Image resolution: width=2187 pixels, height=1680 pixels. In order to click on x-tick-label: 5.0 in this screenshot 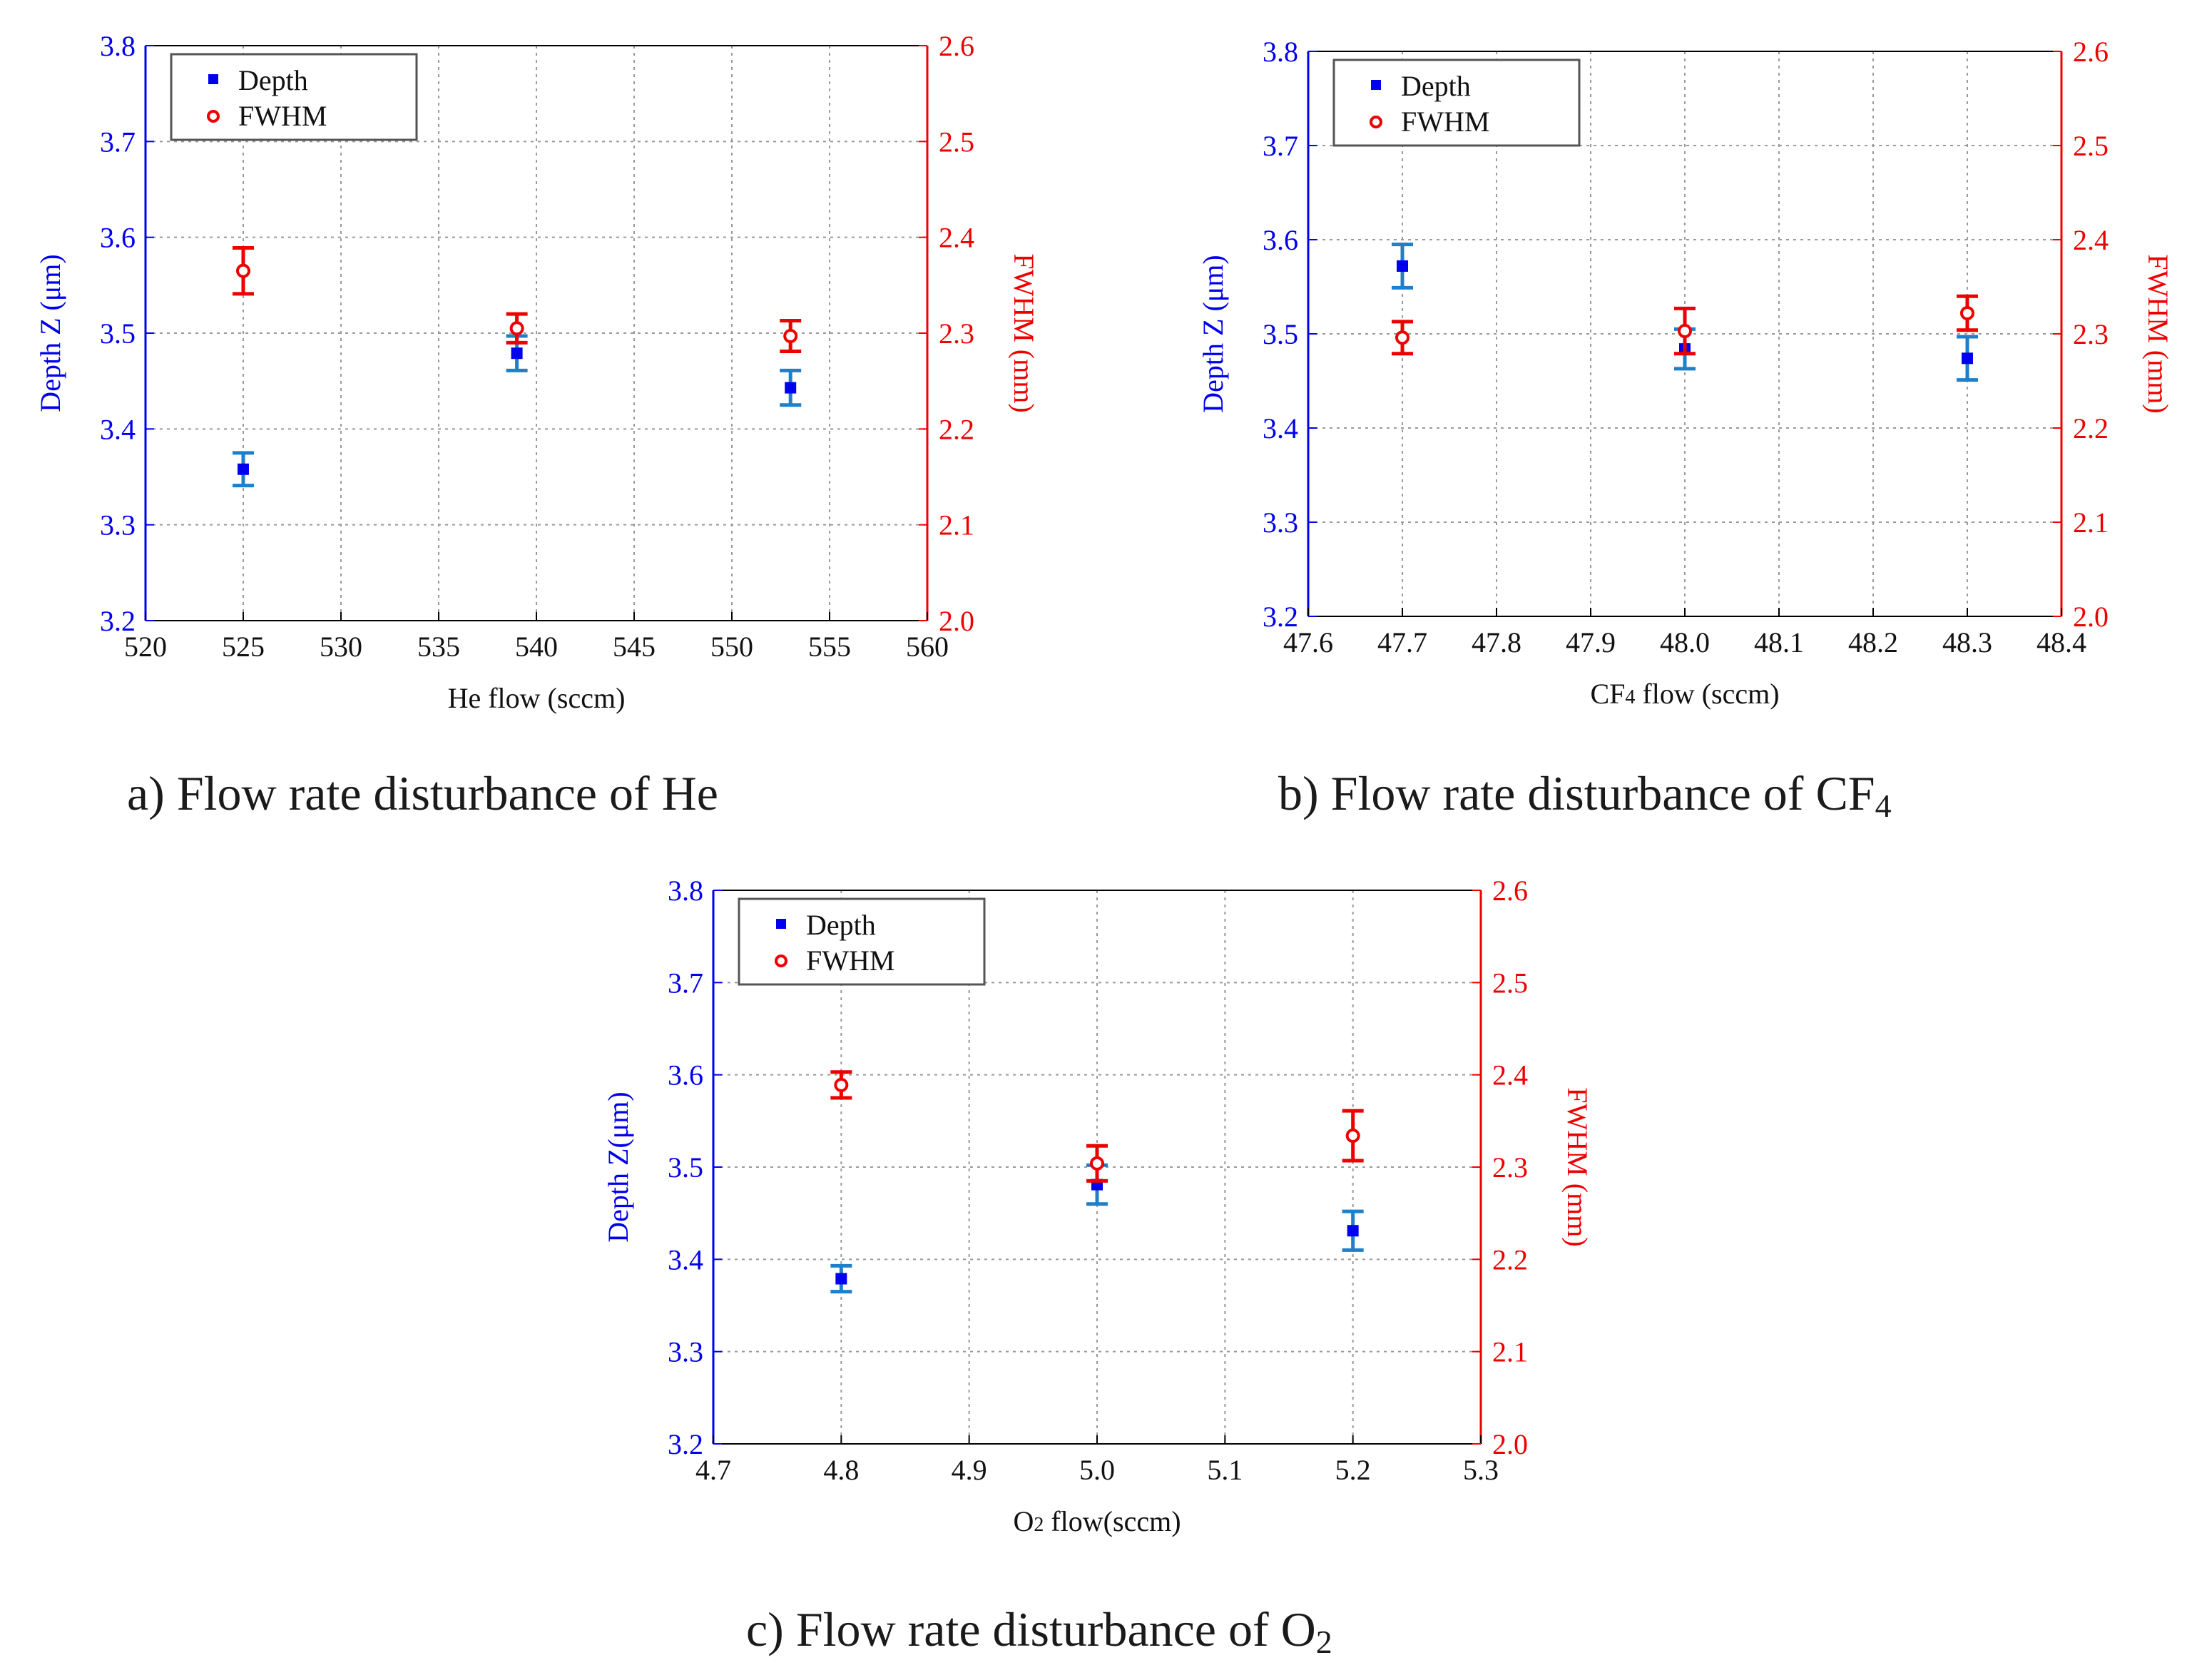, I will do `click(1097, 1470)`.